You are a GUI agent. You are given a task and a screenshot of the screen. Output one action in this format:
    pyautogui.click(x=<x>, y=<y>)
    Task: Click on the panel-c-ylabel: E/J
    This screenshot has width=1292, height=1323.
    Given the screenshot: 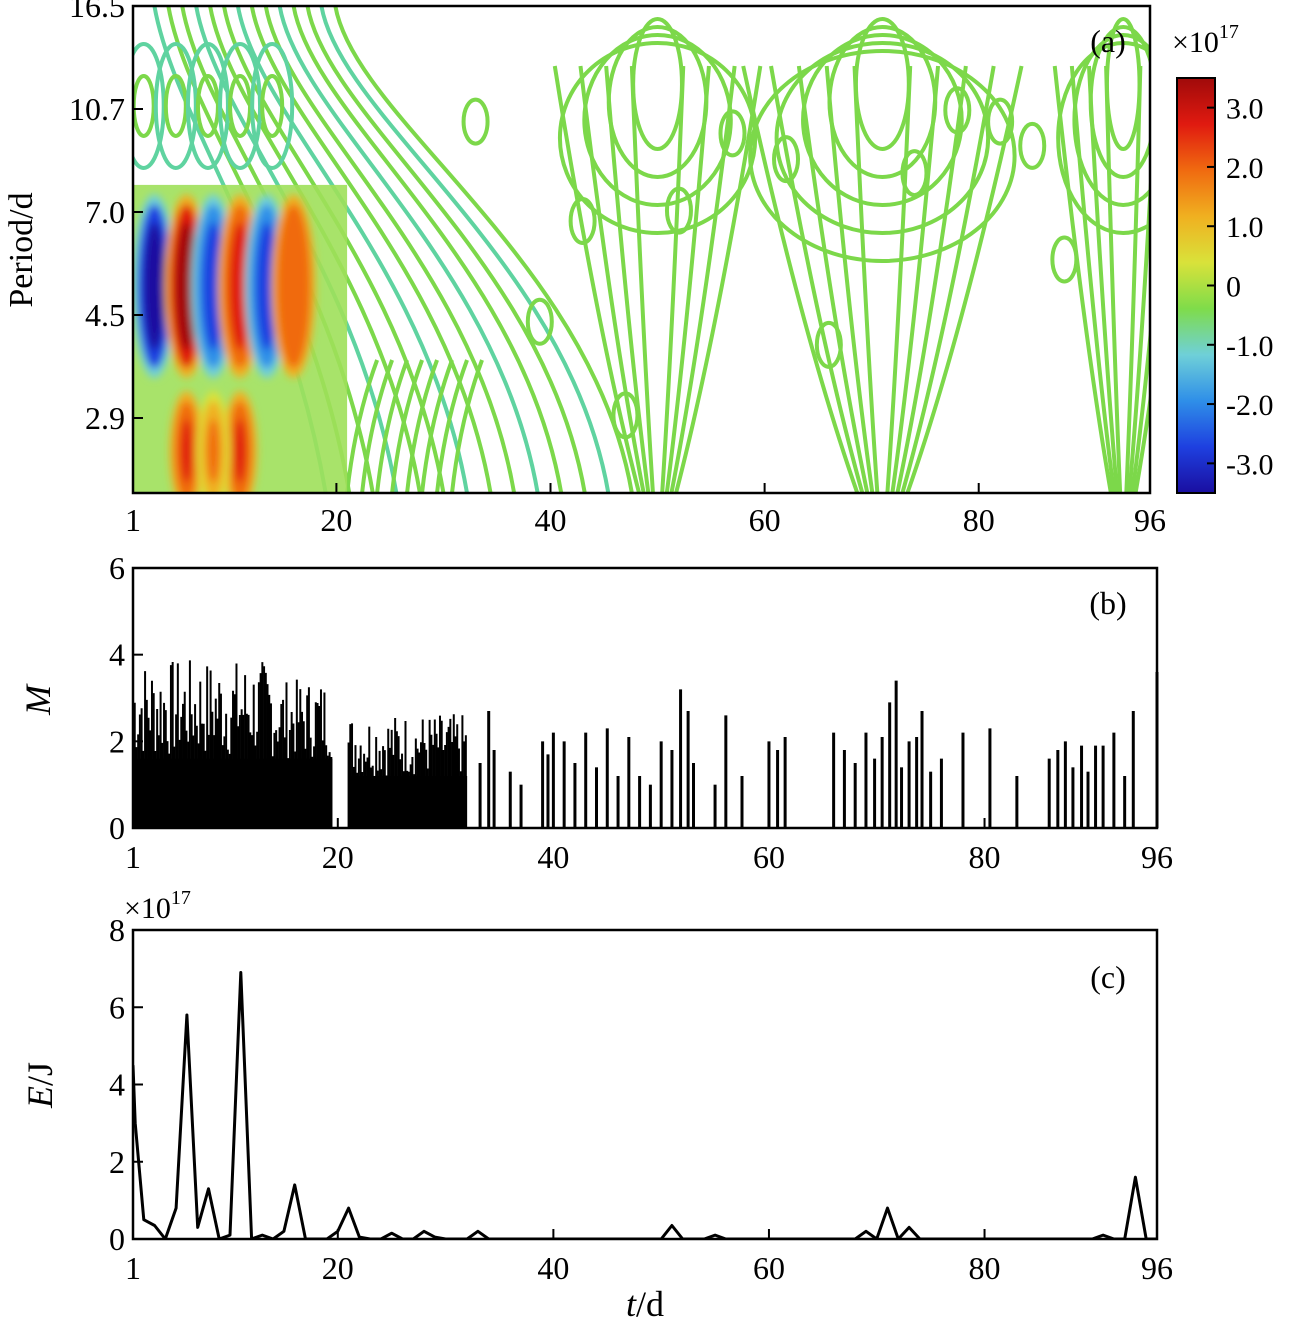 What is the action you would take?
    pyautogui.click(x=40, y=1085)
    